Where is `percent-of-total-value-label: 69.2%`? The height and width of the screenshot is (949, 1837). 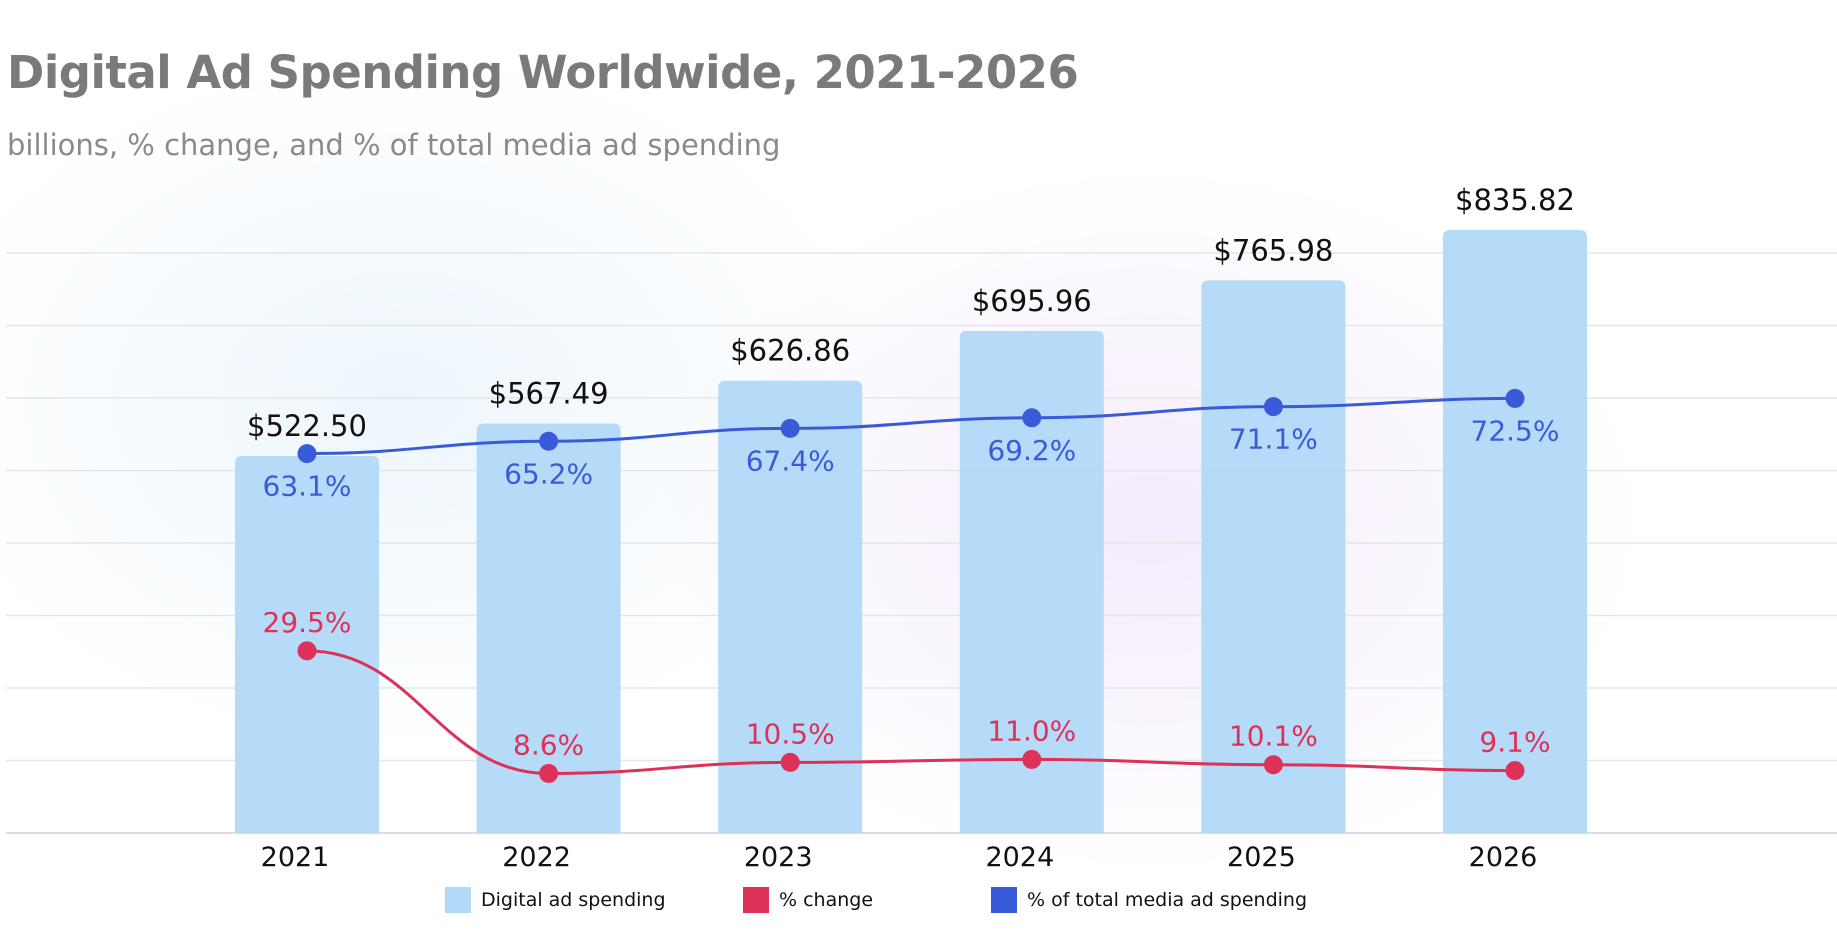
percent-of-total-value-label: 69.2% is located at coordinates (1031, 450).